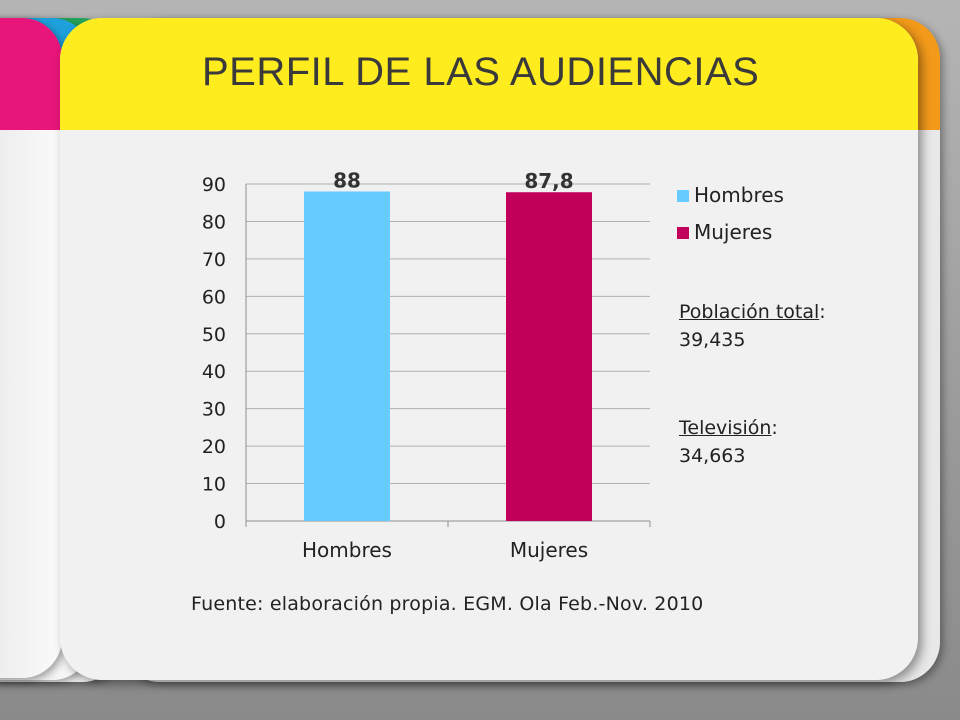 The image size is (960, 720). Describe the element at coordinates (548, 181) in the screenshot. I see `data-label: 87,8` at that location.